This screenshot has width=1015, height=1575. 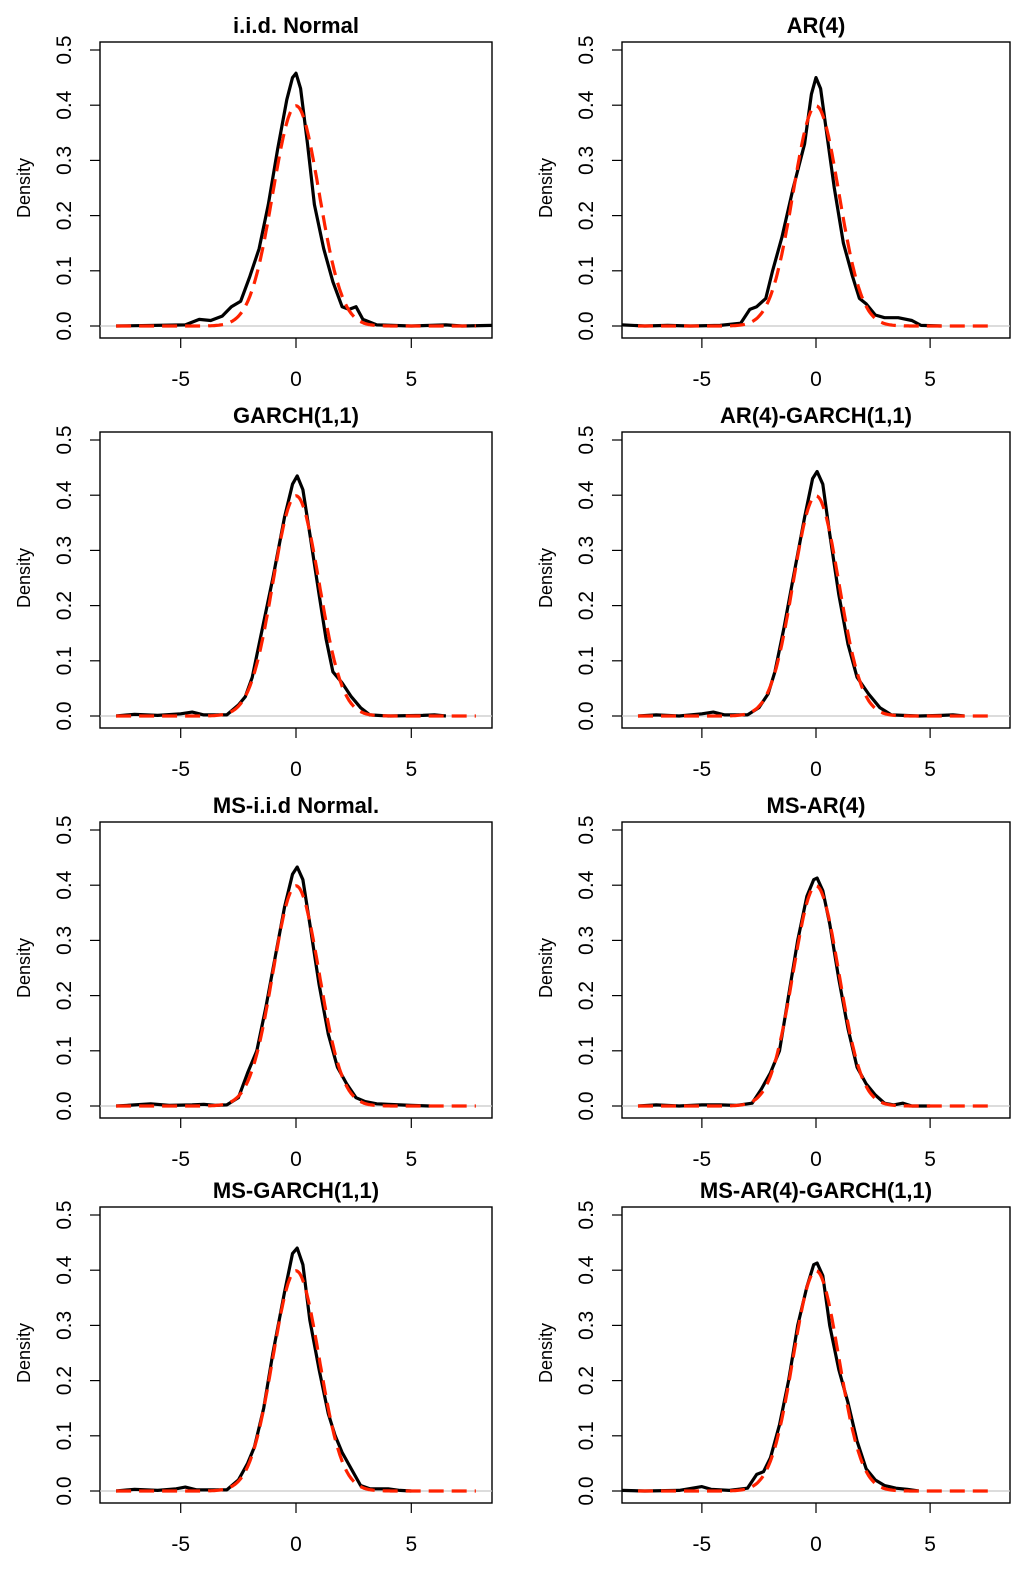 I want to click on density-panel: GARCH(1,1) Density 0.0 0.1 0.2 0.3 0.4 0.5 -5 0 5, so click(x=253, y=592).